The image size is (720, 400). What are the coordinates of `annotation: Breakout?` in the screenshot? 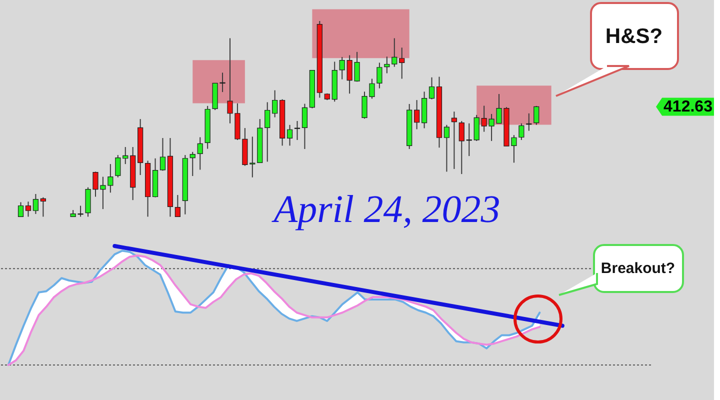 It's located at (638, 268).